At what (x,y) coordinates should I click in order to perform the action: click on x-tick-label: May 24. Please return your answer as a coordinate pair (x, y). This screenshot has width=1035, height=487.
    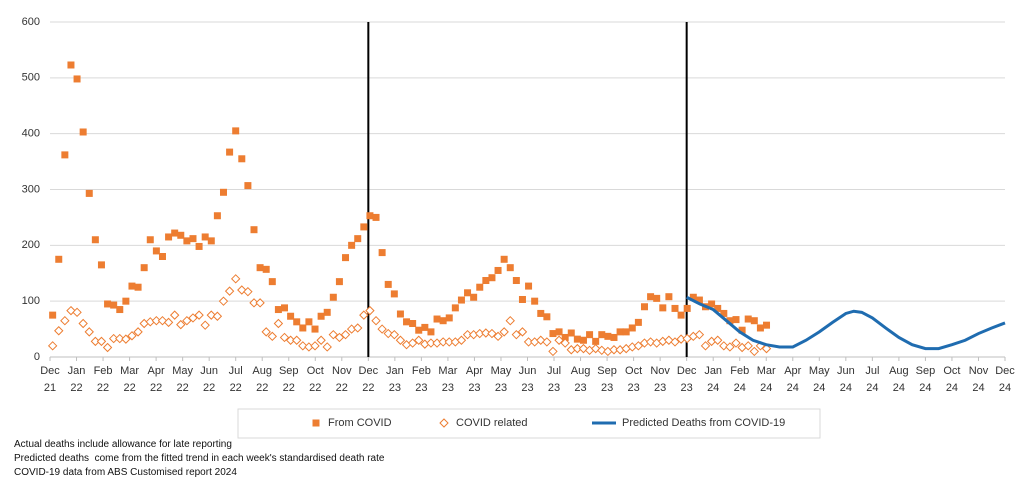
    Looking at the image, I should click on (819, 379).